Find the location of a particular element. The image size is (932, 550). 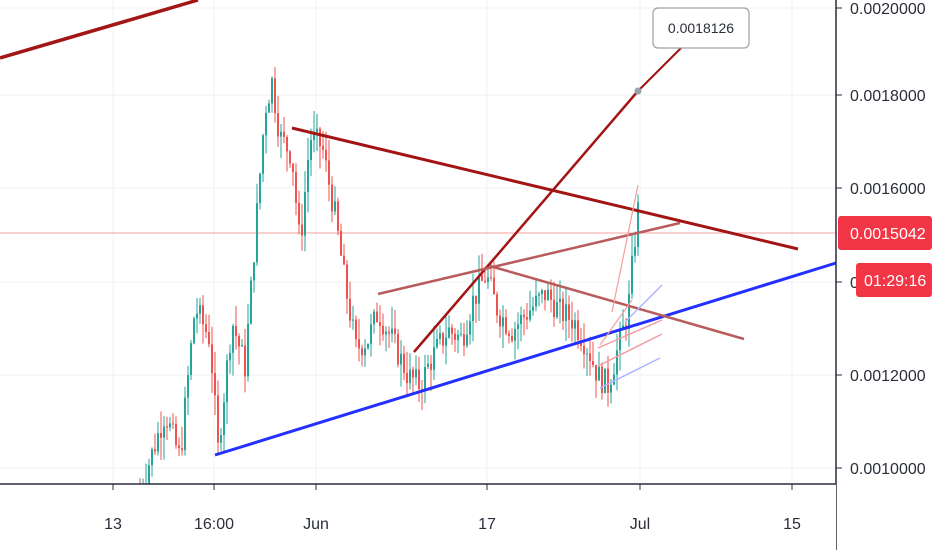

top-left-line is located at coordinates (99, 30).